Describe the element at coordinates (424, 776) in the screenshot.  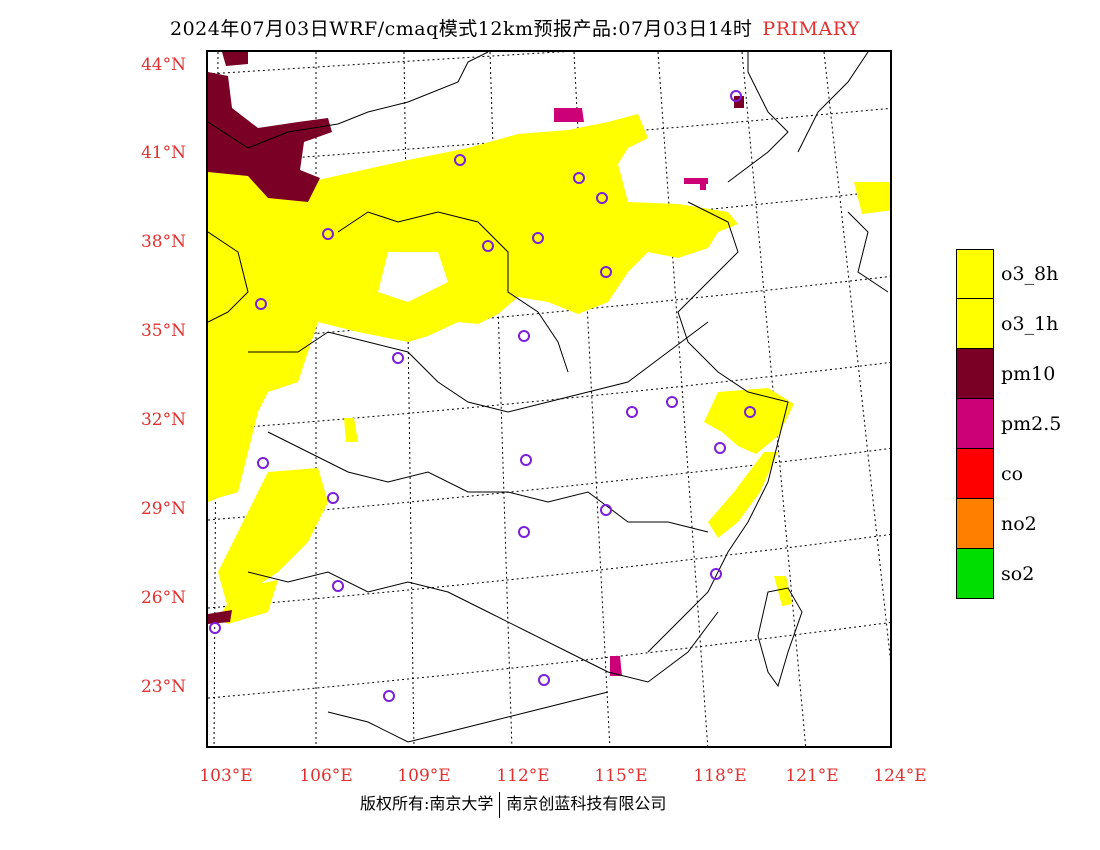
I see `lon-label-109: 109°E` at that location.